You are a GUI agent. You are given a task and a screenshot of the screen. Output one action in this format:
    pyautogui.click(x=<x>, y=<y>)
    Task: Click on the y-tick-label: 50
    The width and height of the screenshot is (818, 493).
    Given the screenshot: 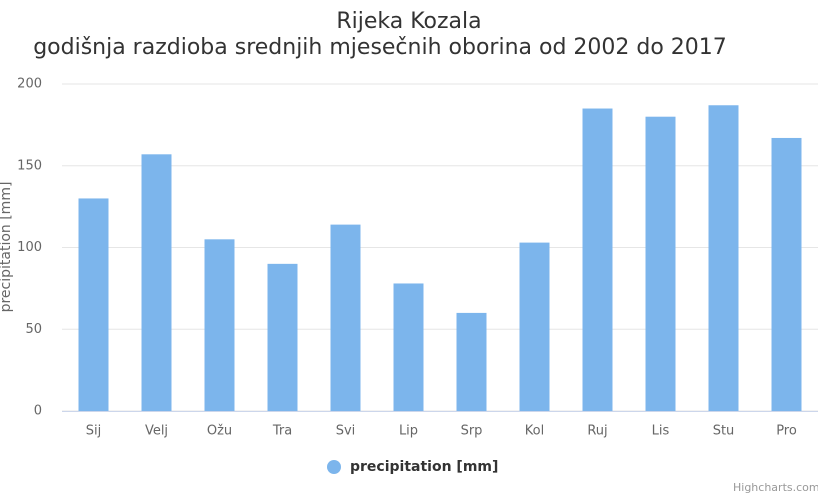 What is the action you would take?
    pyautogui.click(x=33, y=329)
    